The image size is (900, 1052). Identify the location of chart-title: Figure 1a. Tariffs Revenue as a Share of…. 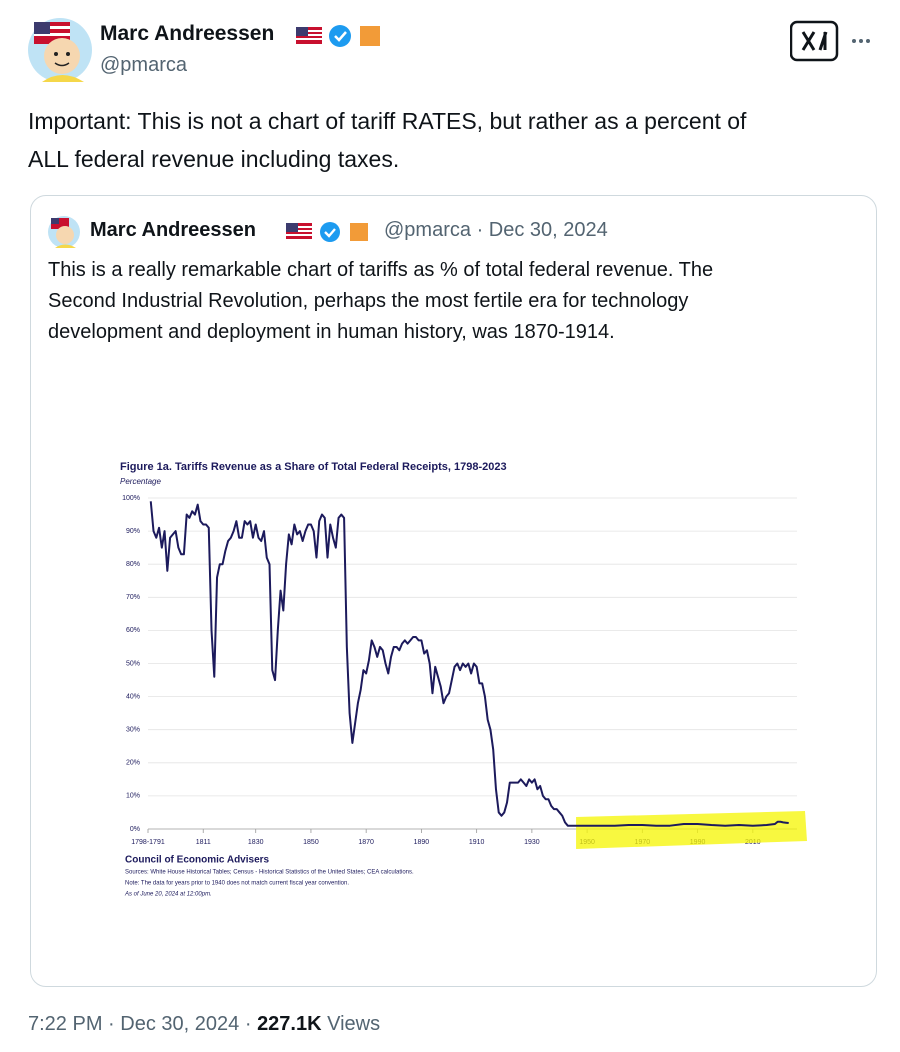
(313, 467).